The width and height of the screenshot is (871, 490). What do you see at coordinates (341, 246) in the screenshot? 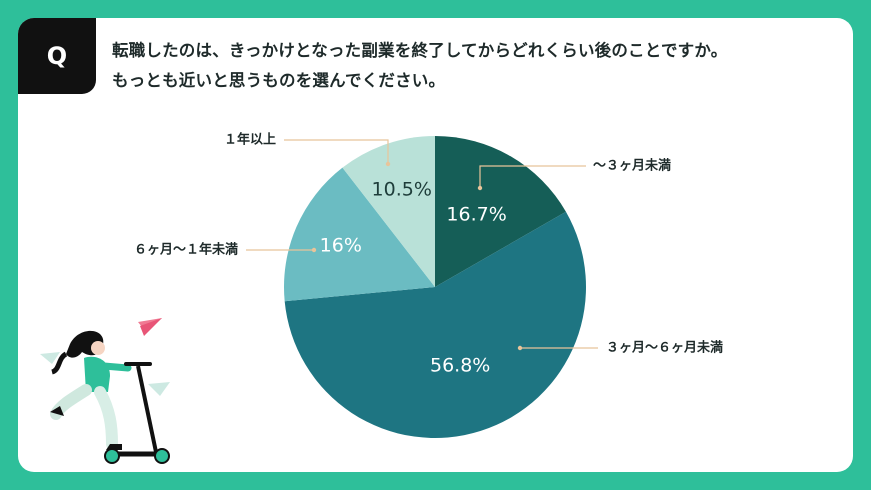
I see `pie-slice-value-label-3: 16%` at bounding box center [341, 246].